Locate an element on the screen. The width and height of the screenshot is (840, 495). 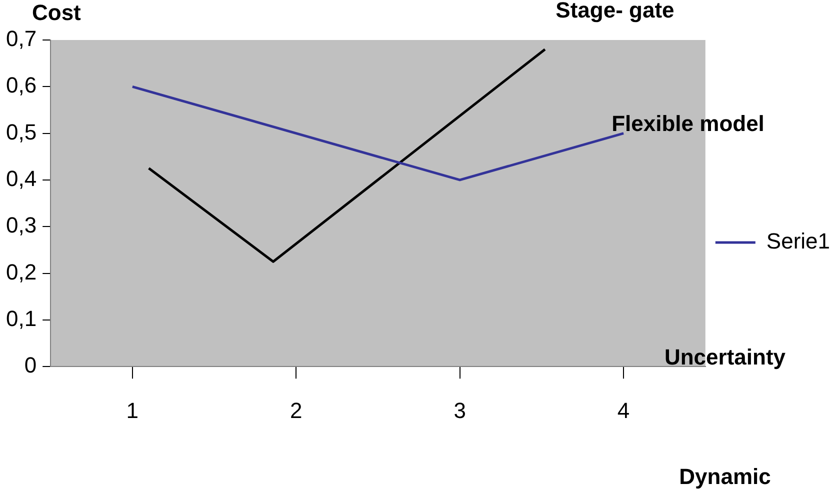
x-tick-label: 4 is located at coordinates (623, 410).